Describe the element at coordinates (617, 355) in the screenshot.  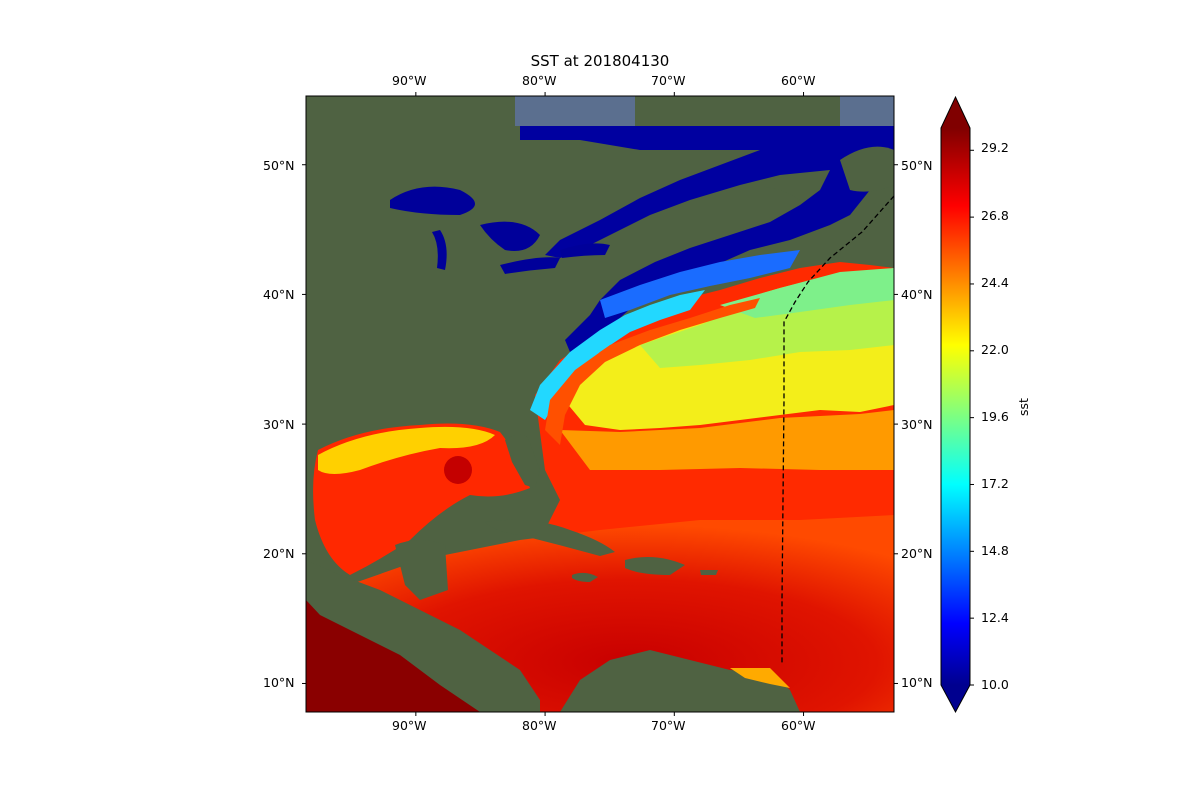
I see `coastal-cold-wedge` at that location.